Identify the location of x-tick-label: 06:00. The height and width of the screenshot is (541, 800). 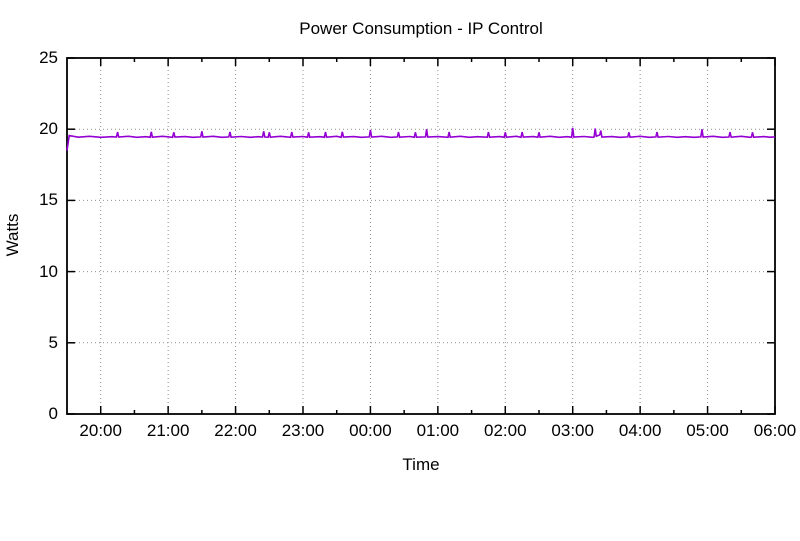
(775, 430).